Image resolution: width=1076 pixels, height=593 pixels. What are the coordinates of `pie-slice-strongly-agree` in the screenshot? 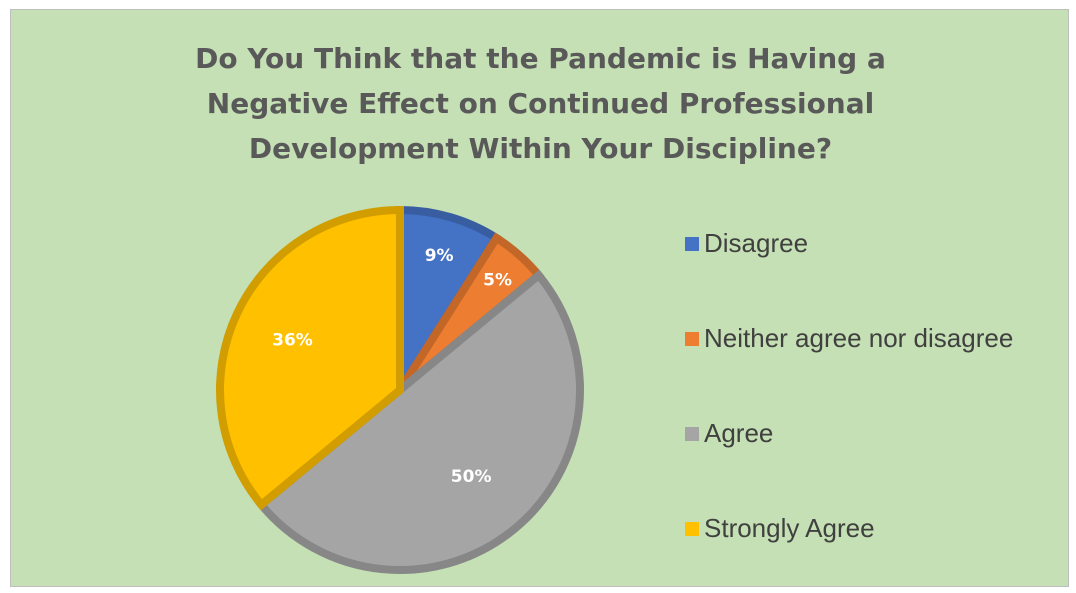 It's located at (310, 358).